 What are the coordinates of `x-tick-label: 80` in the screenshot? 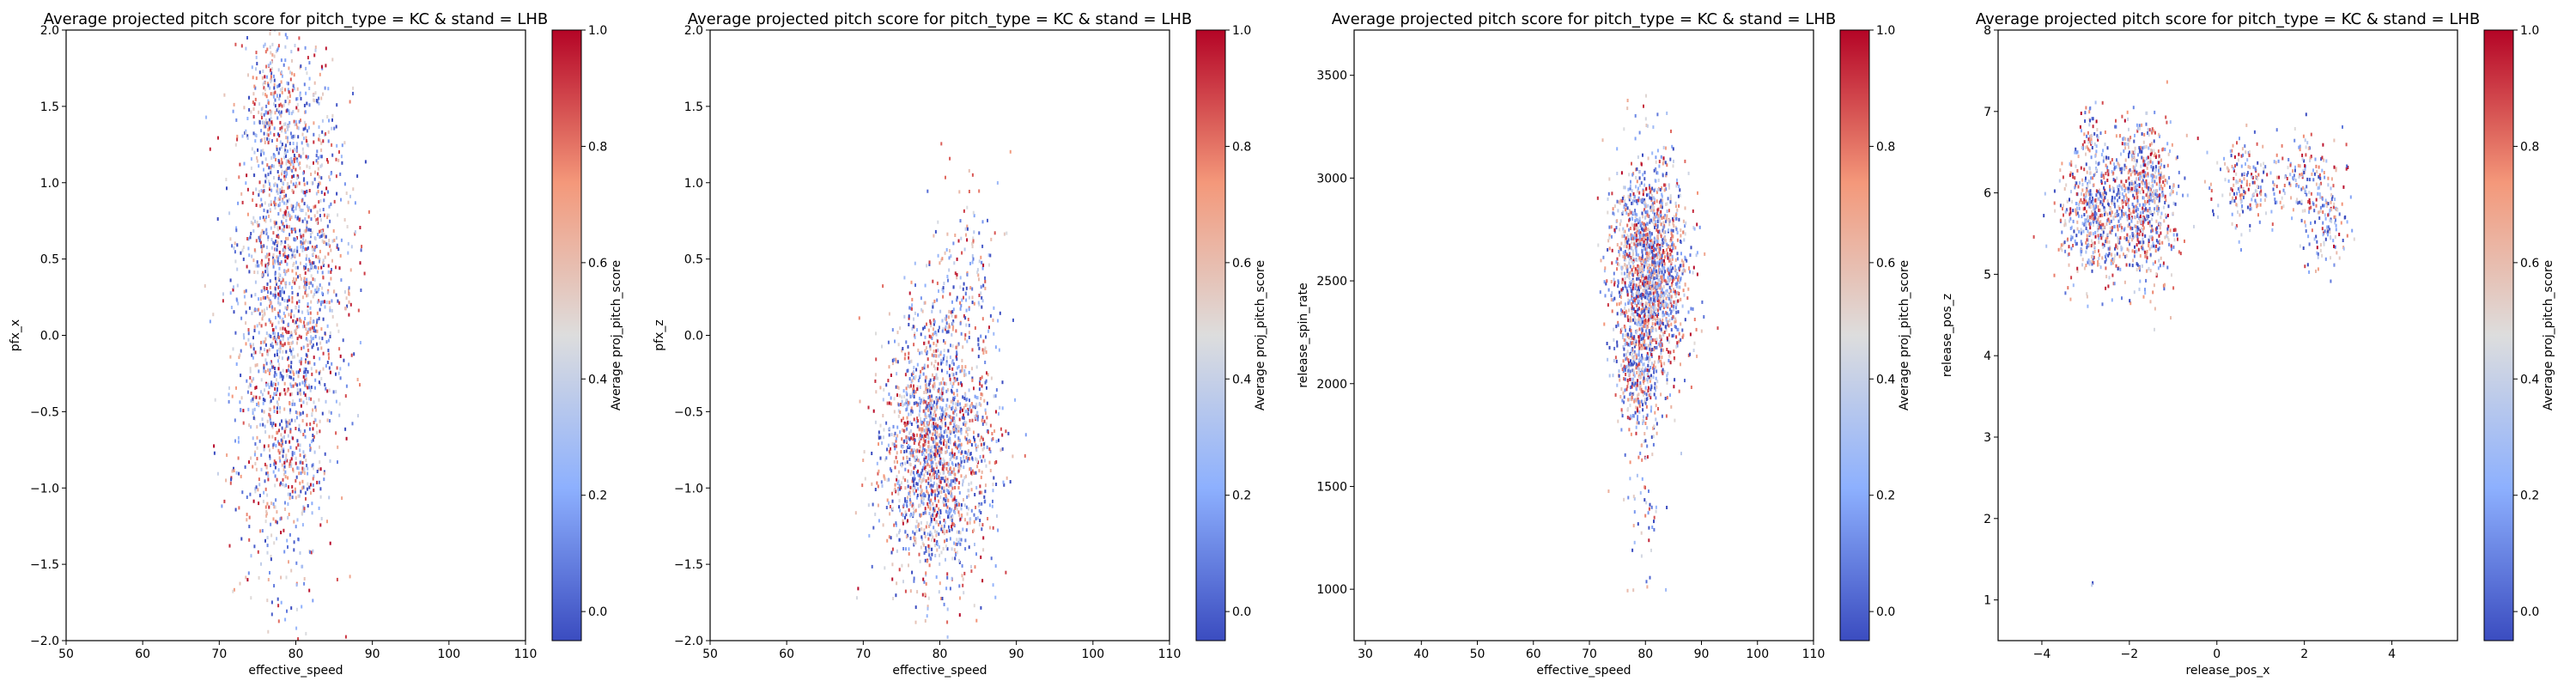 It's located at (940, 654).